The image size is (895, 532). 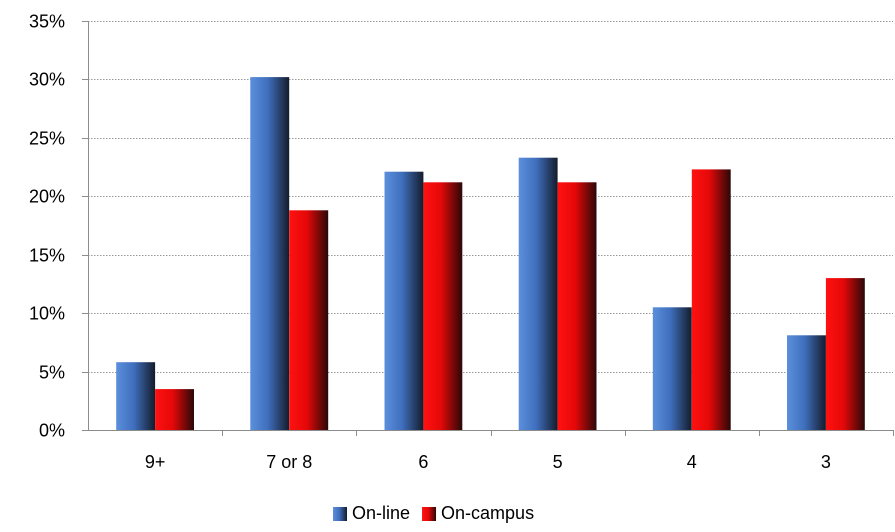 What do you see at coordinates (429, 514) in the screenshot?
I see `oncampus-legend-swatch` at bounding box center [429, 514].